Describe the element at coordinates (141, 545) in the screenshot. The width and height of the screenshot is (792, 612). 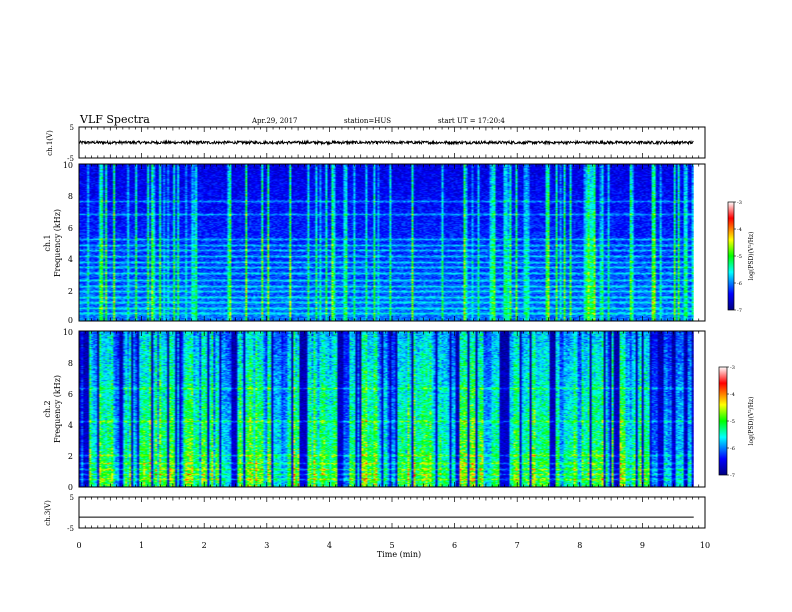
I see `time-tick-label: 1` at that location.